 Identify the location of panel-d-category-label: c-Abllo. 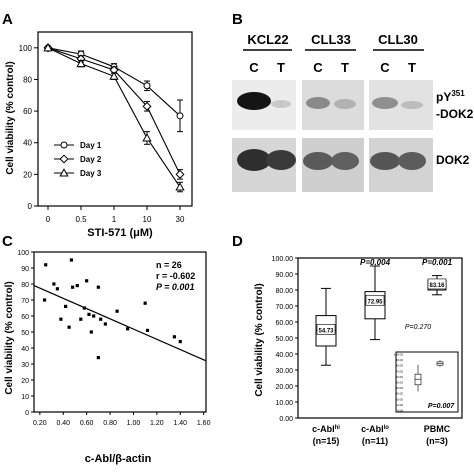
(375, 429).